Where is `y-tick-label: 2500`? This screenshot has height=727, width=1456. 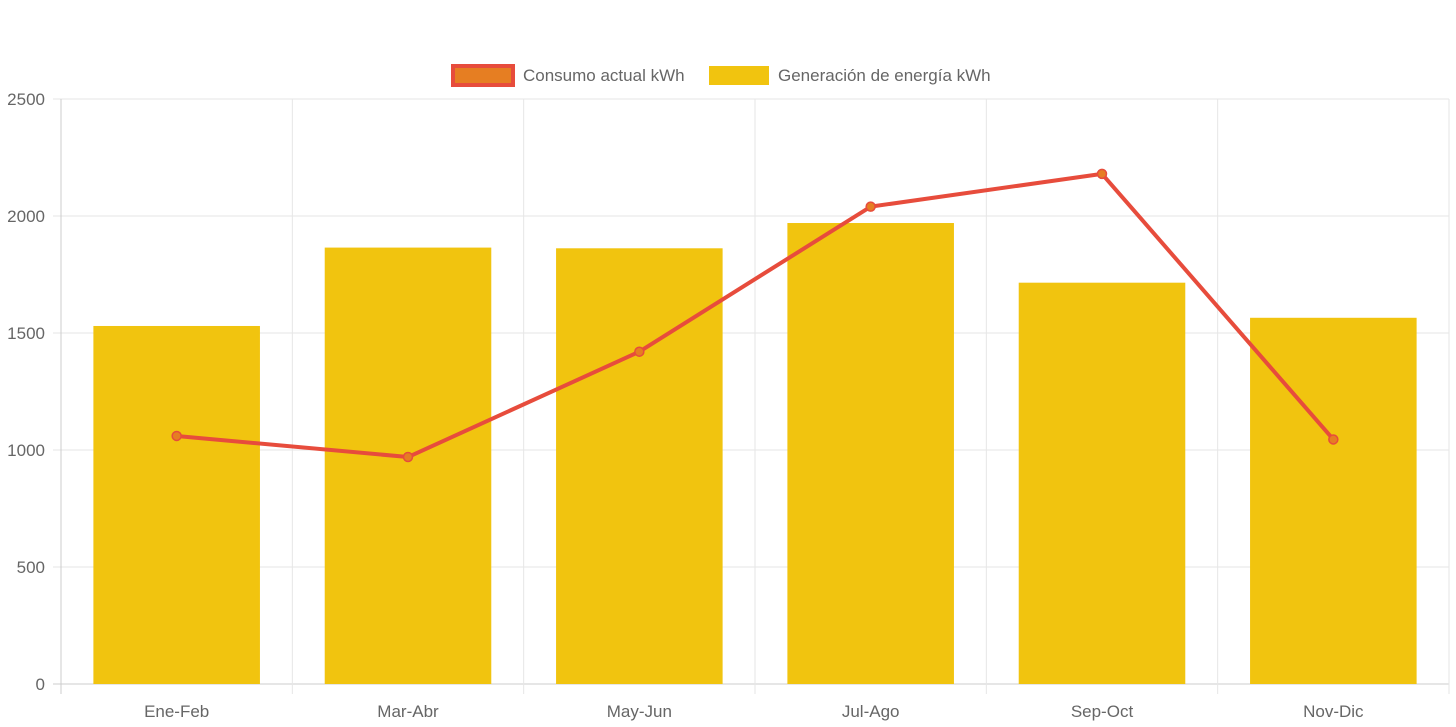
y-tick-label: 2500 is located at coordinates (26, 99).